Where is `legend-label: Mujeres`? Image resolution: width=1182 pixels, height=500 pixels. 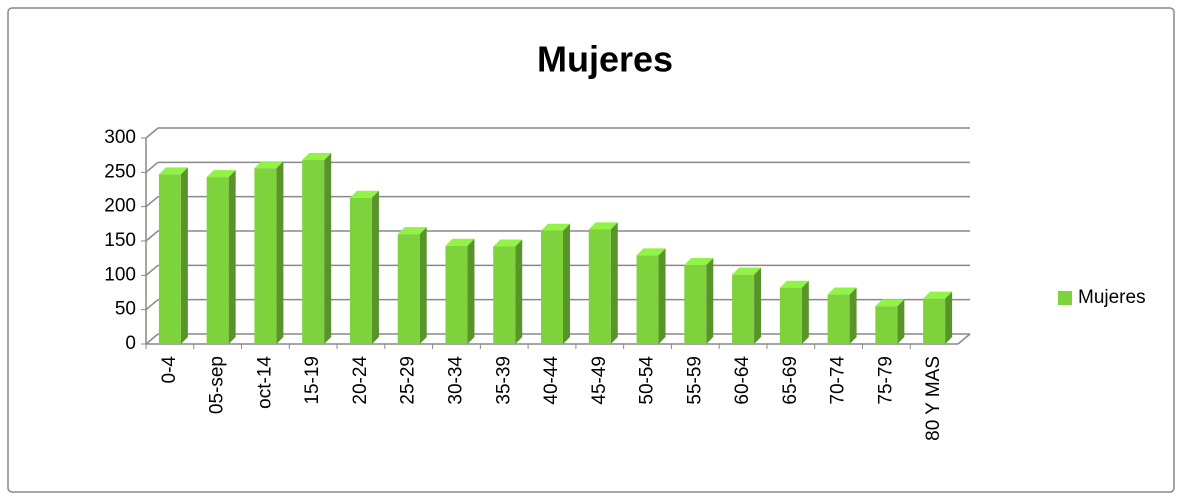 legend-label: Mujeres is located at coordinates (1112, 297).